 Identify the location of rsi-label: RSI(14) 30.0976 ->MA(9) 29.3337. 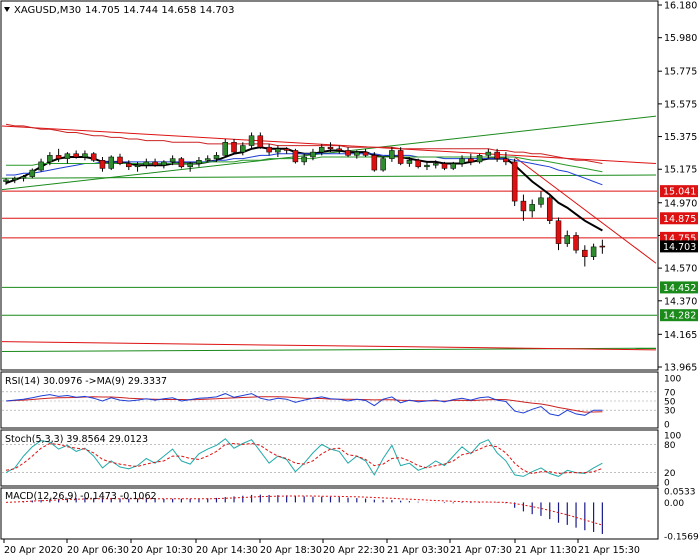
(86, 381).